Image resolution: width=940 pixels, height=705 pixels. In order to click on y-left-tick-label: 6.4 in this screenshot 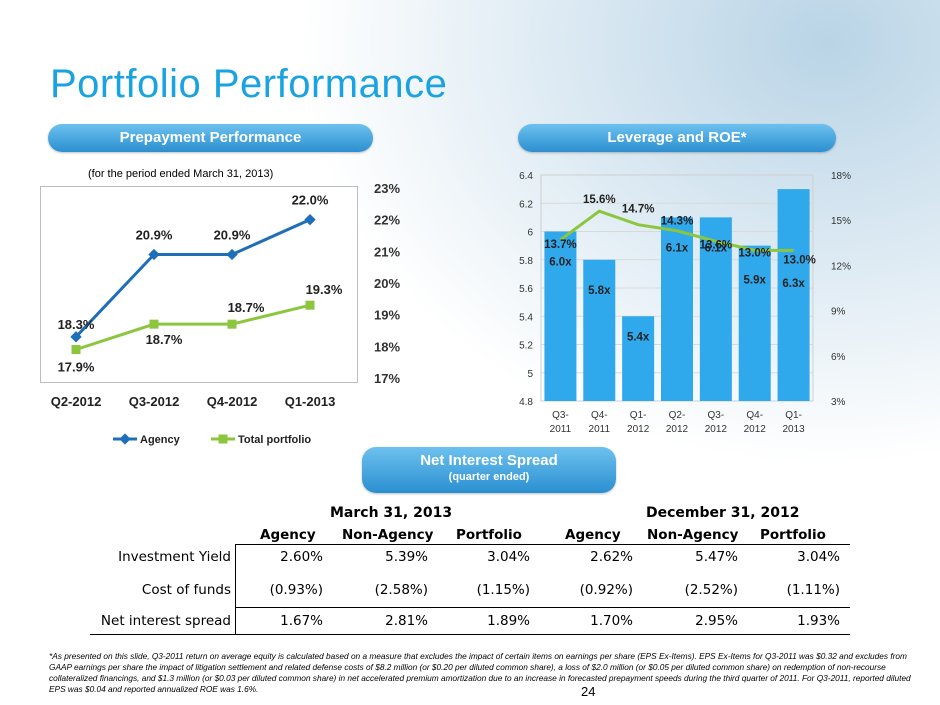, I will do `click(526, 176)`.